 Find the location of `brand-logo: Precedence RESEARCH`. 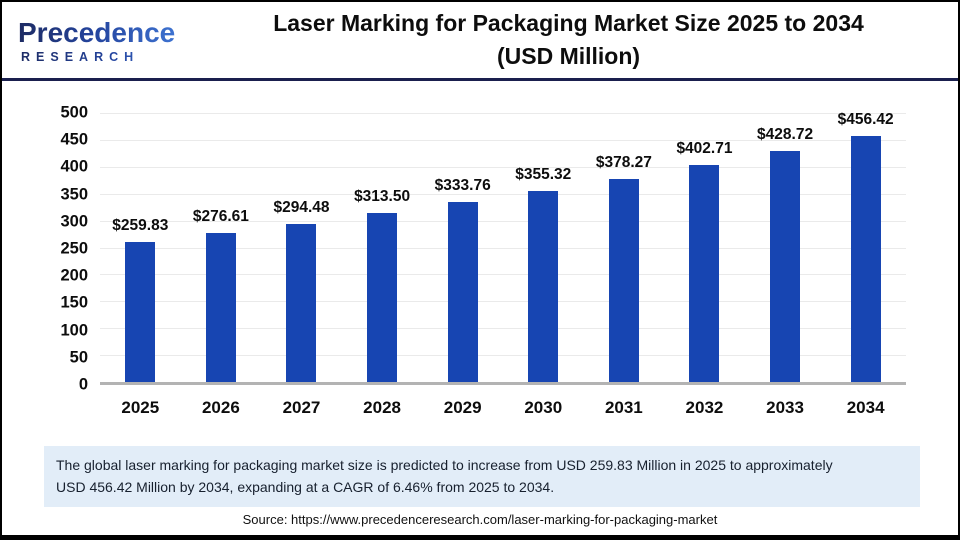

brand-logo: Precedence RESEARCH is located at coordinates (94, 40).